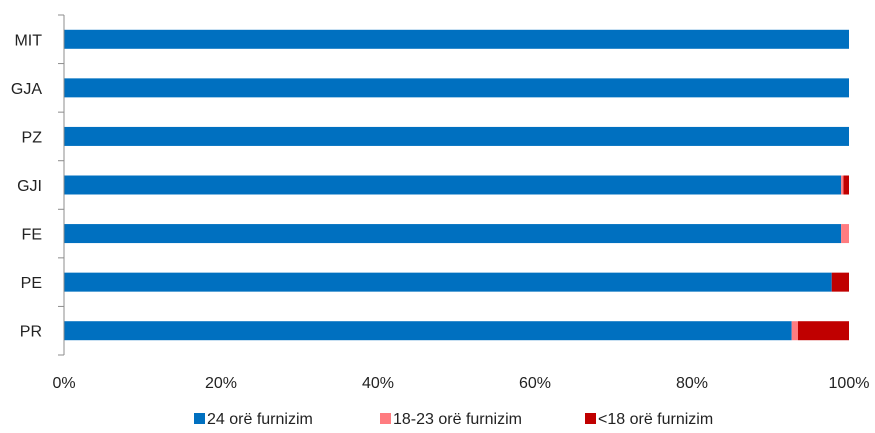 This screenshot has height=433, width=875. What do you see at coordinates (655, 419) in the screenshot?
I see `legend-label: <18 orë furnizim` at bounding box center [655, 419].